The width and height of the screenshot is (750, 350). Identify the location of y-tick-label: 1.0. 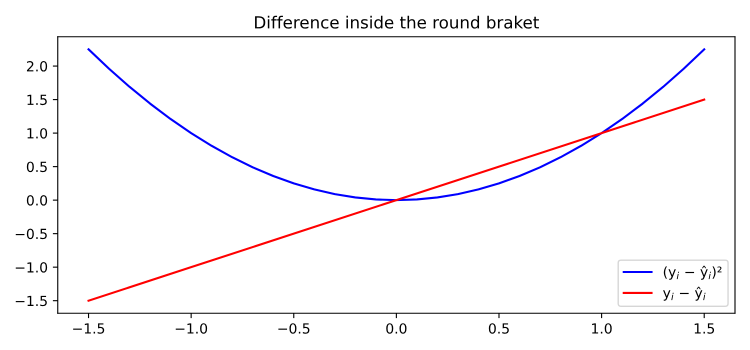
(37, 133).